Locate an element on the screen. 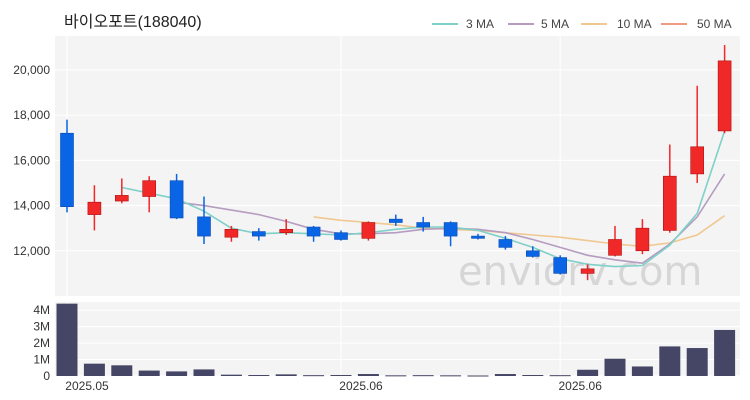 This screenshot has height=400, width=750. chart-title: 바이오포트(188040) is located at coordinates (133, 22).